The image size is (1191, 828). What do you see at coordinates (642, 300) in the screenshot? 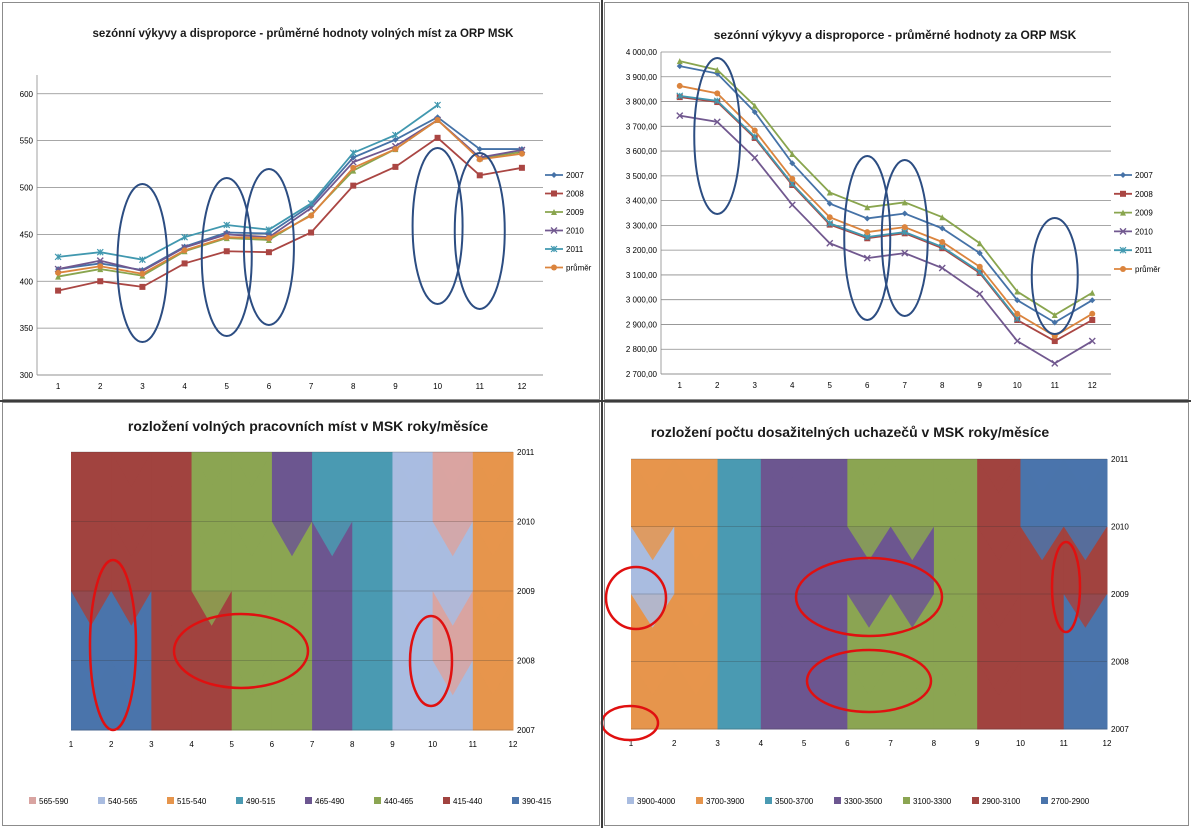
I see `y-tick-label: 3 000,00` at bounding box center [642, 300].